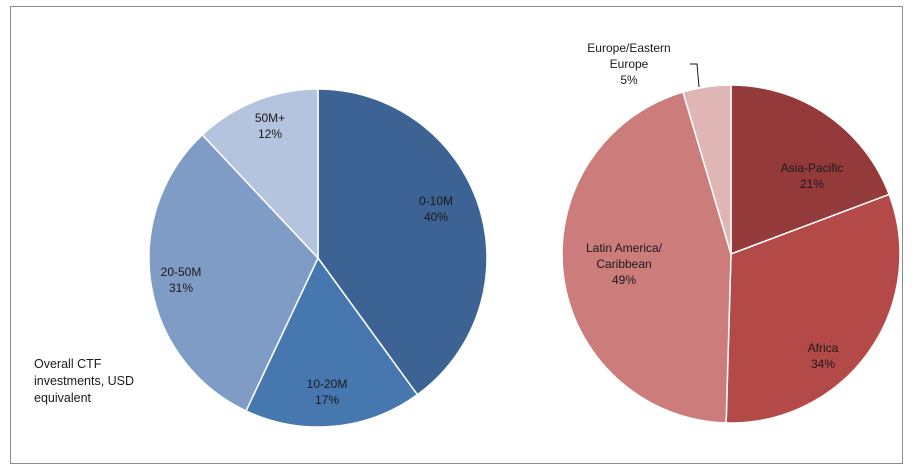  What do you see at coordinates (436, 209) in the screenshot?
I see `pie1-label-1: 0-10M 40%` at bounding box center [436, 209].